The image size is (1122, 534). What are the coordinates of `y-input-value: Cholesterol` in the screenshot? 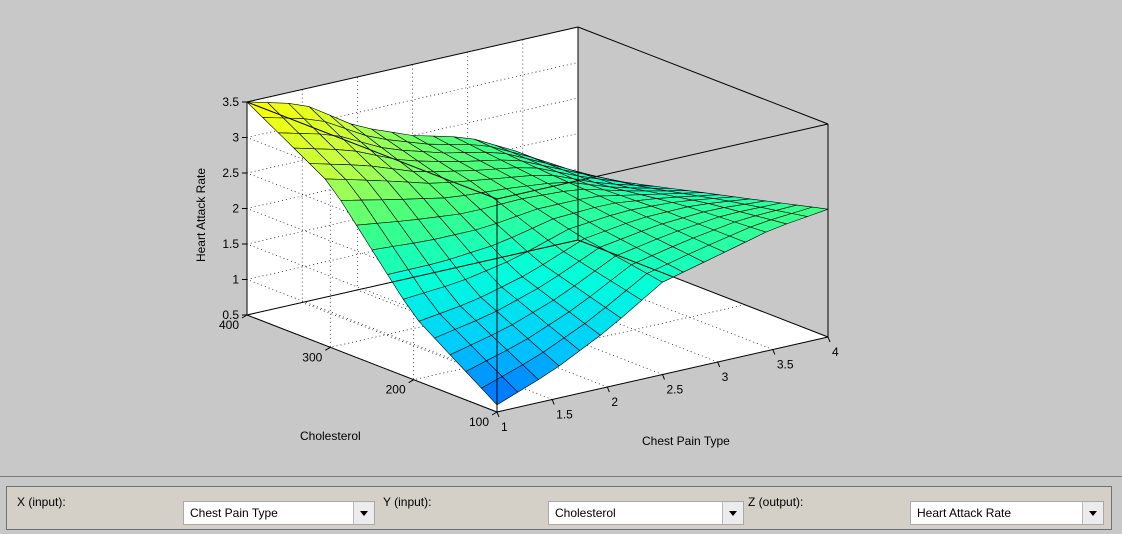 It's located at (585, 513).